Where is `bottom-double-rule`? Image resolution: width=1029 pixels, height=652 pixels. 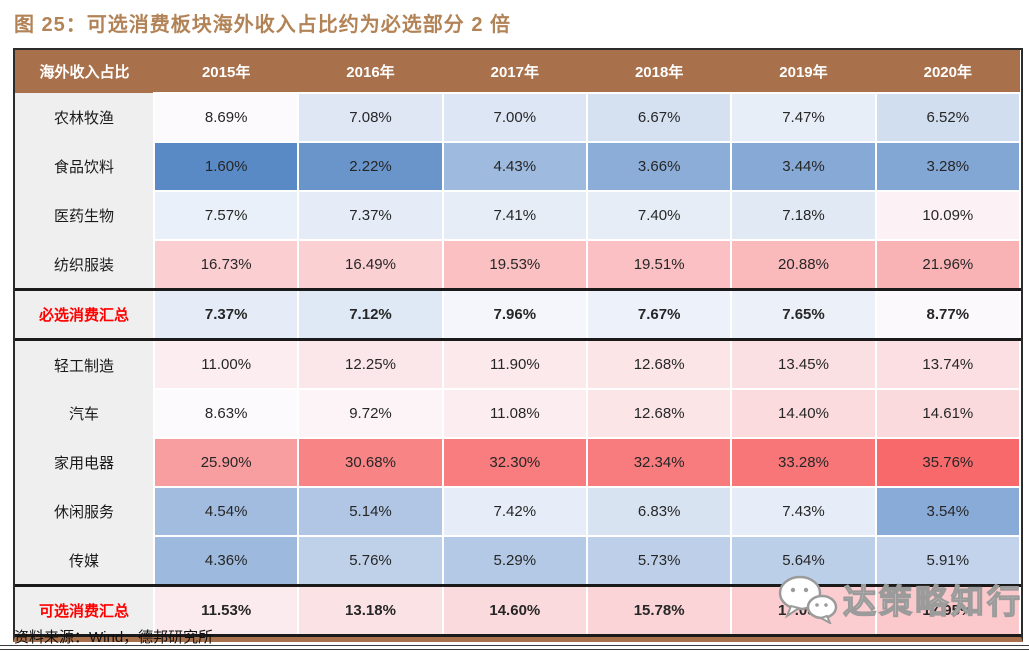 bottom-double-rule is located at coordinates (514, 647).